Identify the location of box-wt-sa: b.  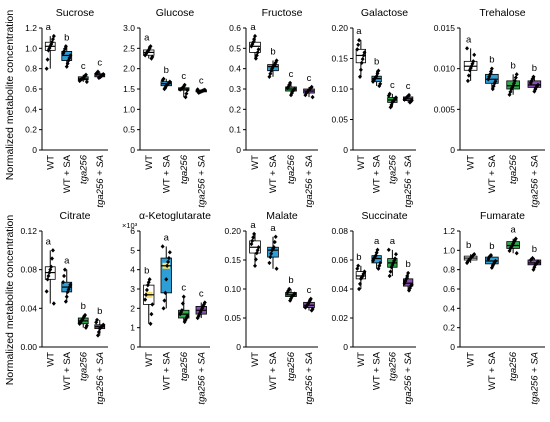
(377, 73).